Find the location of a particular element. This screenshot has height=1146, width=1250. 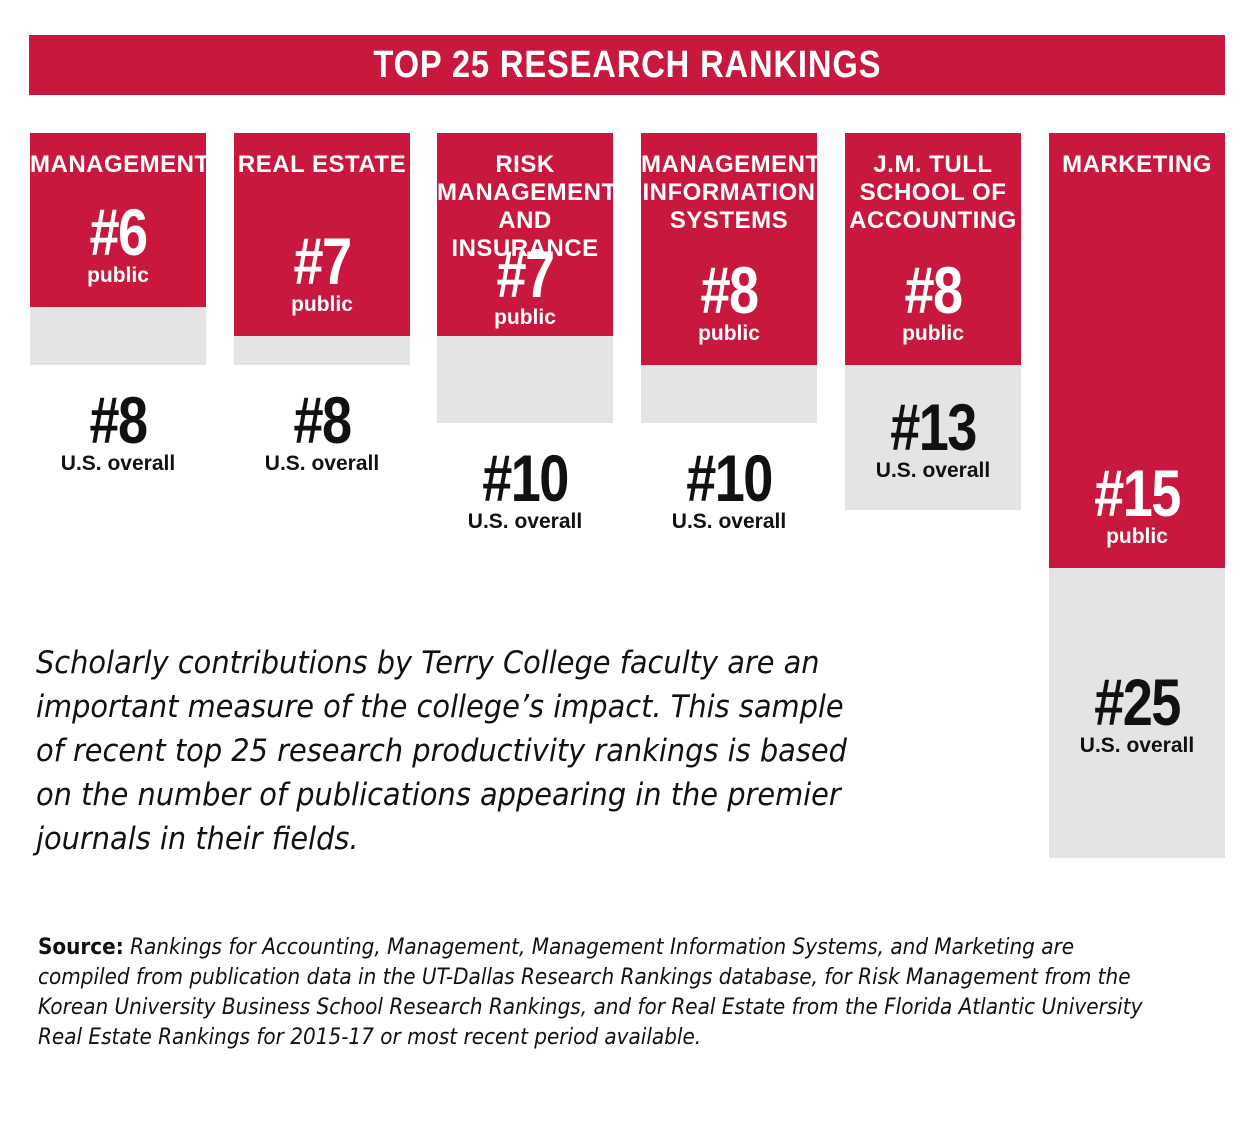

us-rank-label: #25 is located at coordinates (1137, 702).